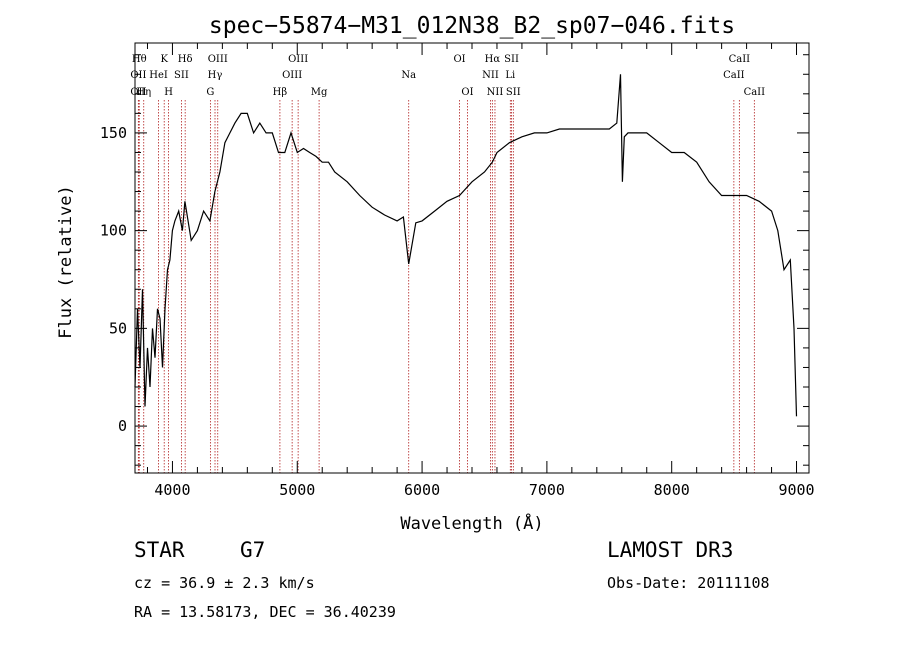  Describe the element at coordinates (172, 490) in the screenshot. I see `x-tick-label: 4000` at that location.